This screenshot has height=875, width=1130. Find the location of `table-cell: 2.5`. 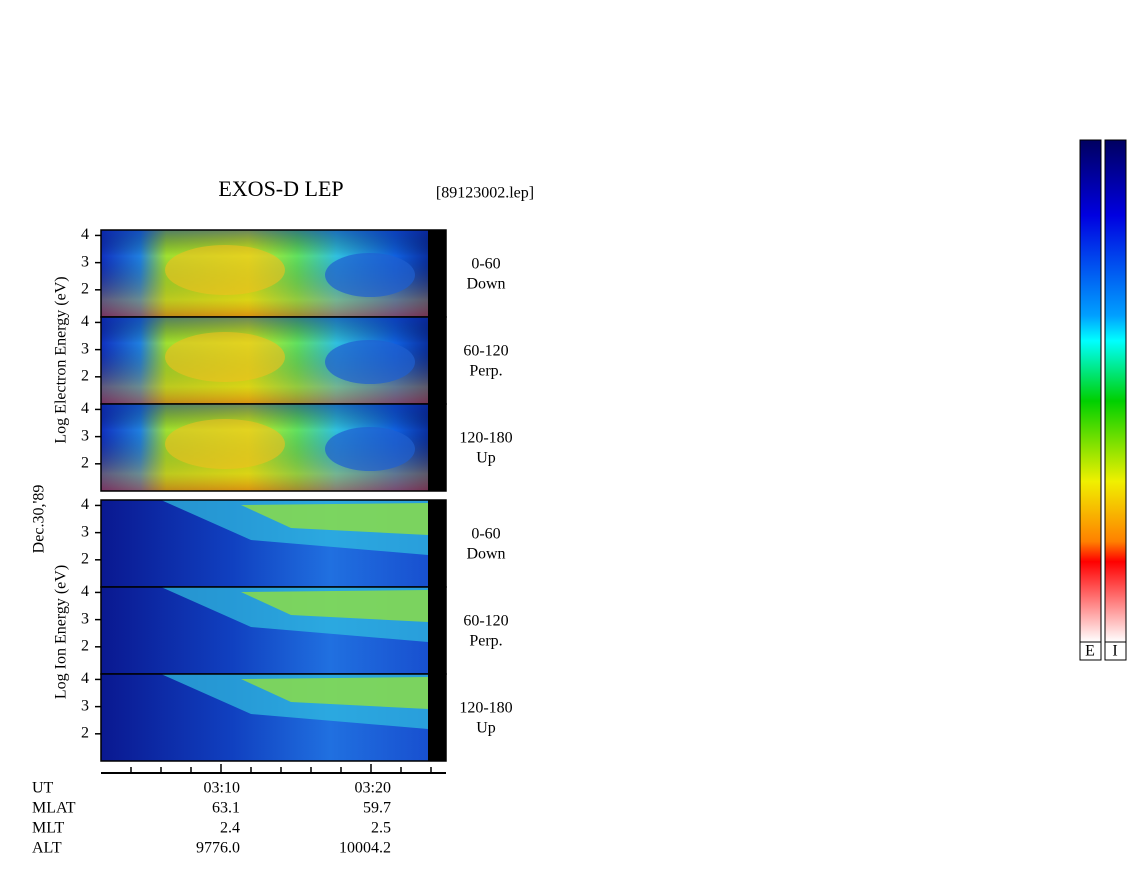

table-cell: 2.5 is located at coordinates (381, 828).